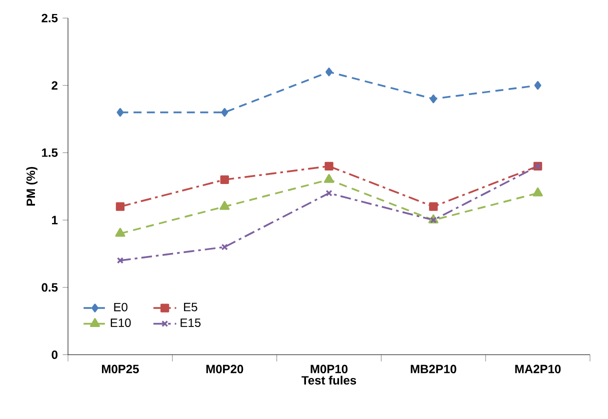 The image size is (608, 419). What do you see at coordinates (329, 369) in the screenshot?
I see `x-tick-label: M0P10` at bounding box center [329, 369].